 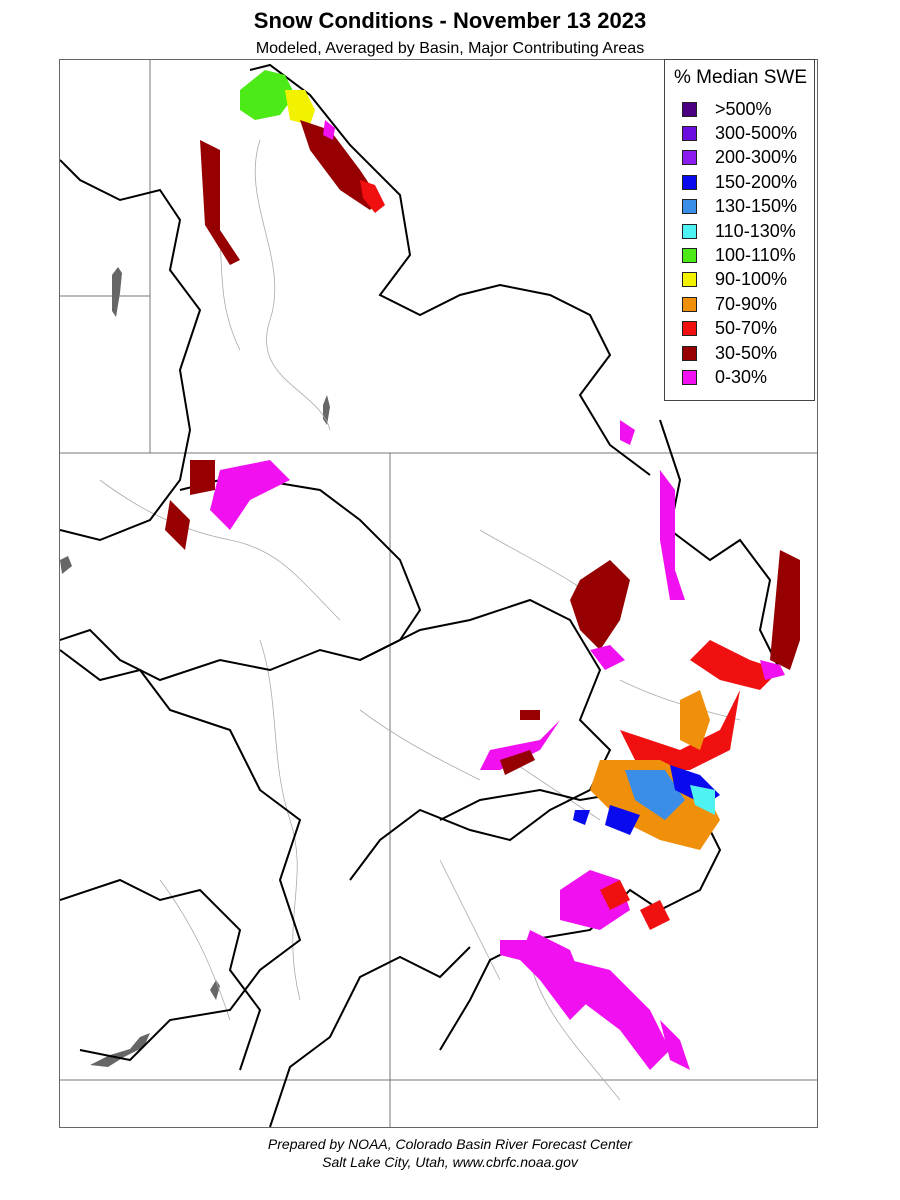 I want to click on legend-label: 150-200%, so click(x=756, y=181).